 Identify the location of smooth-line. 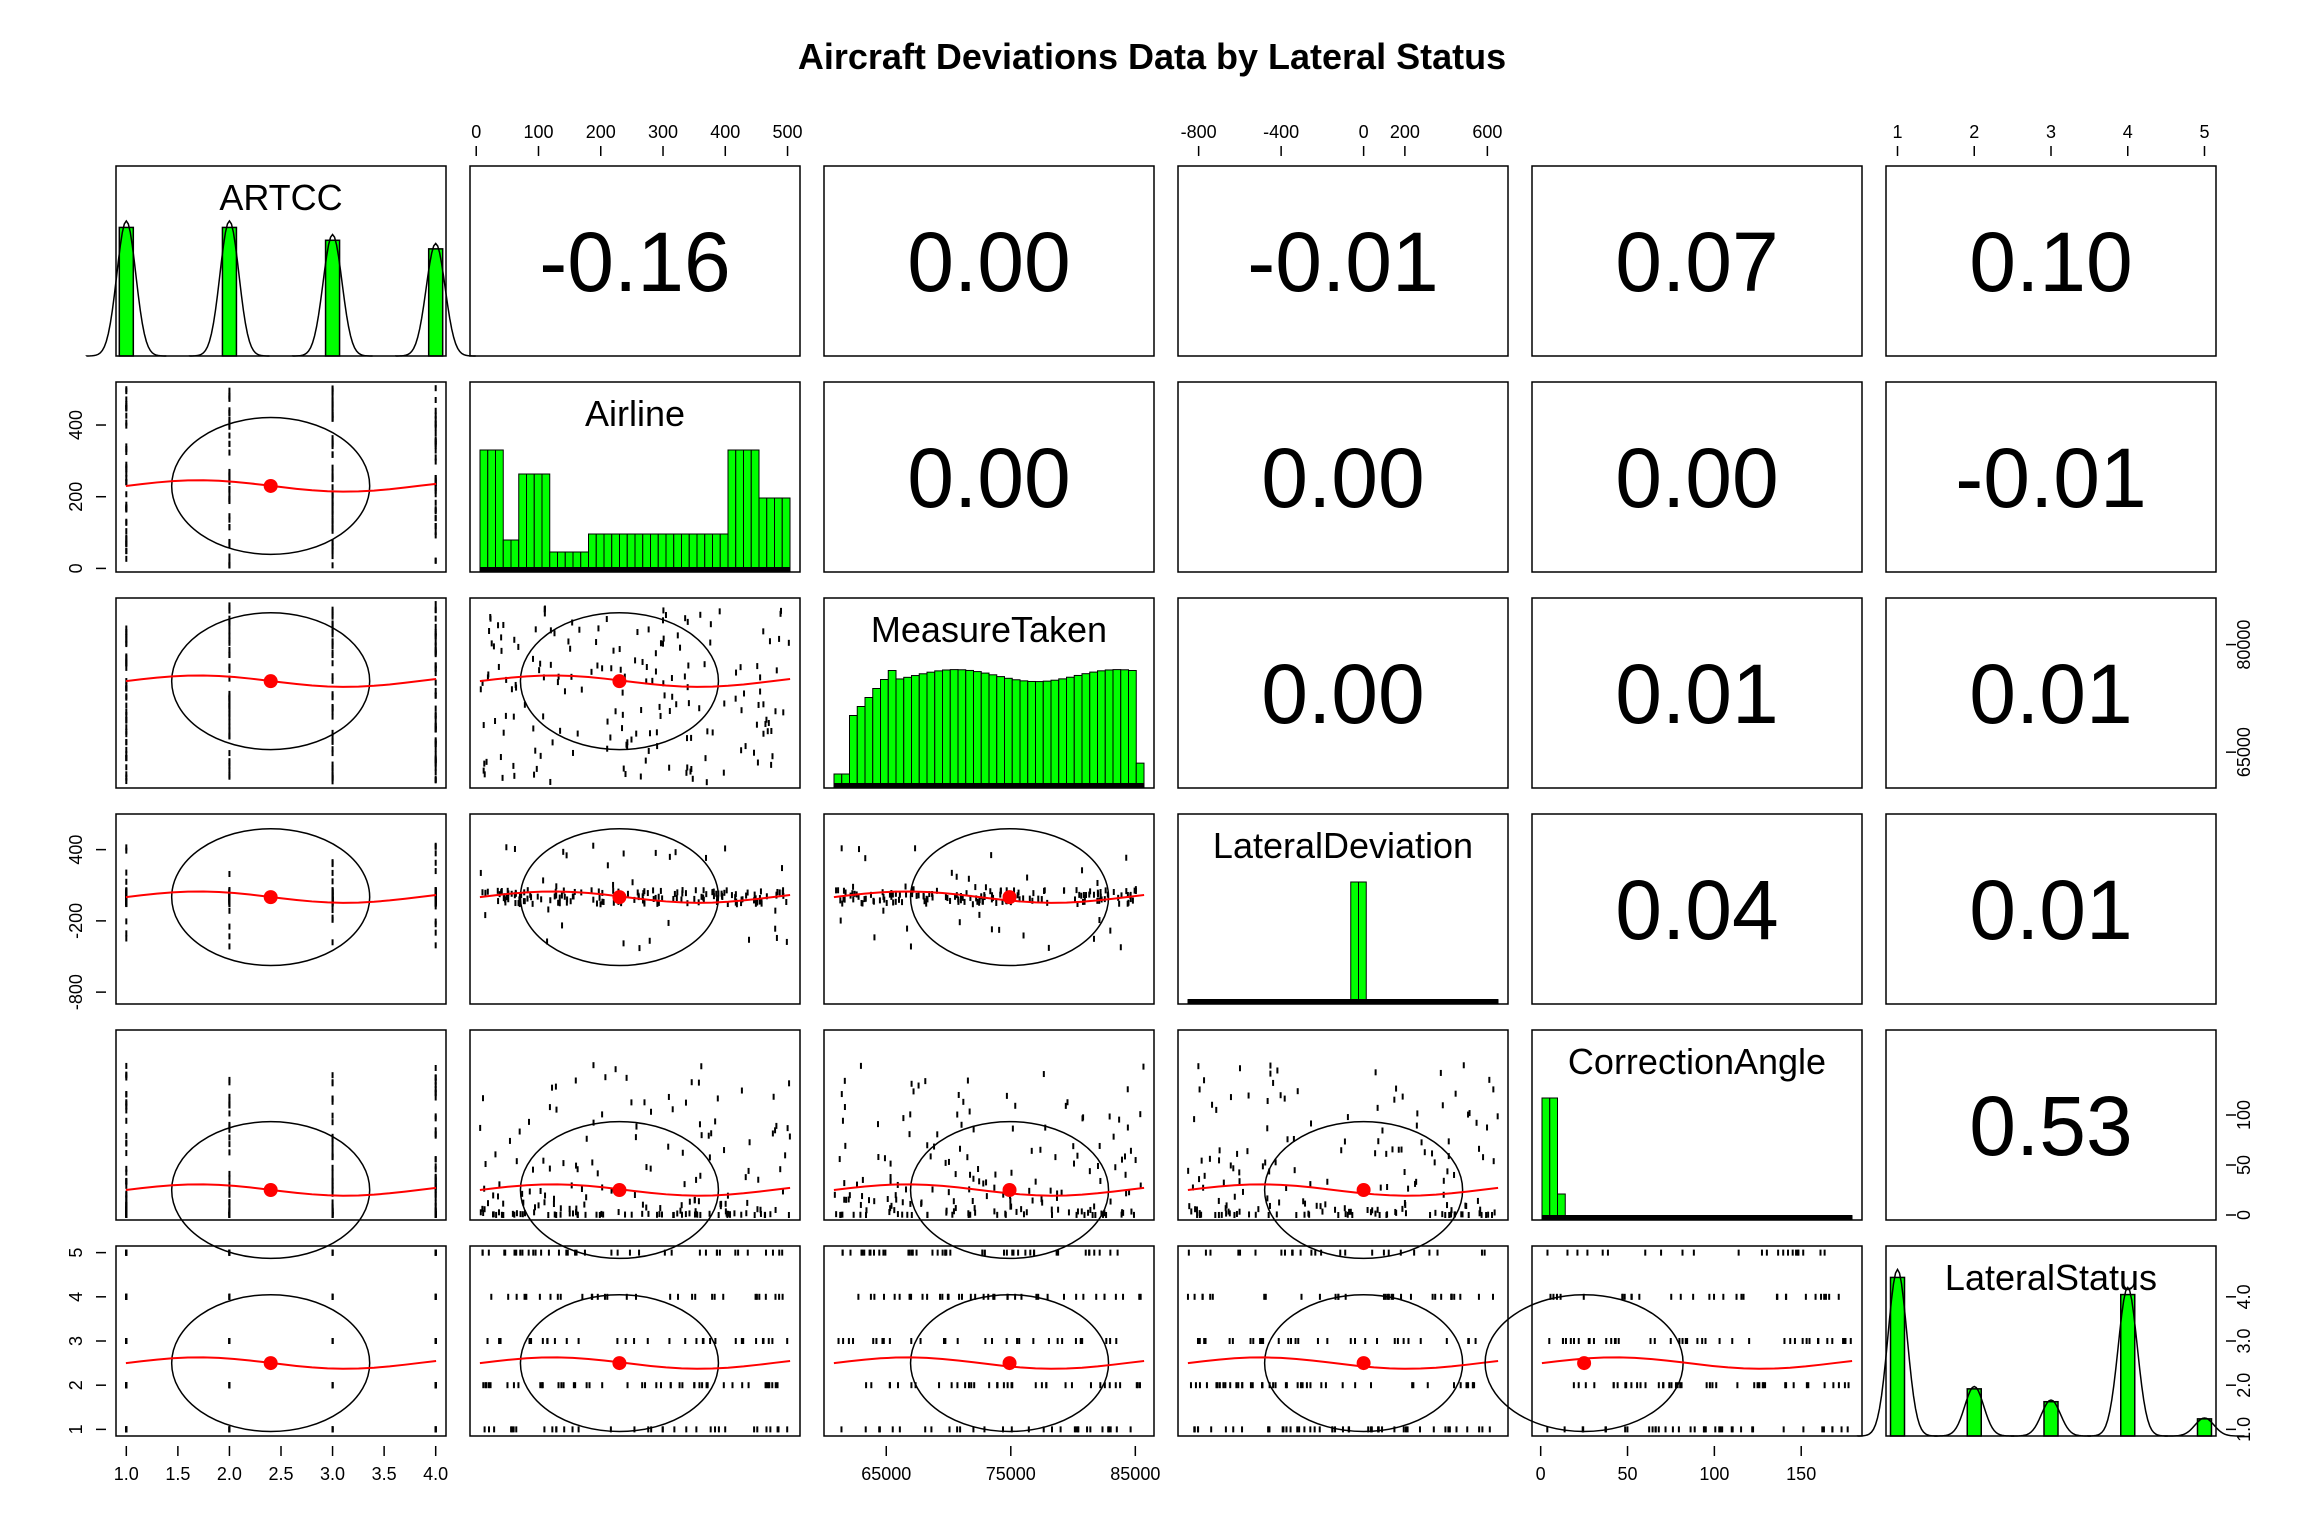
(1343, 1363).